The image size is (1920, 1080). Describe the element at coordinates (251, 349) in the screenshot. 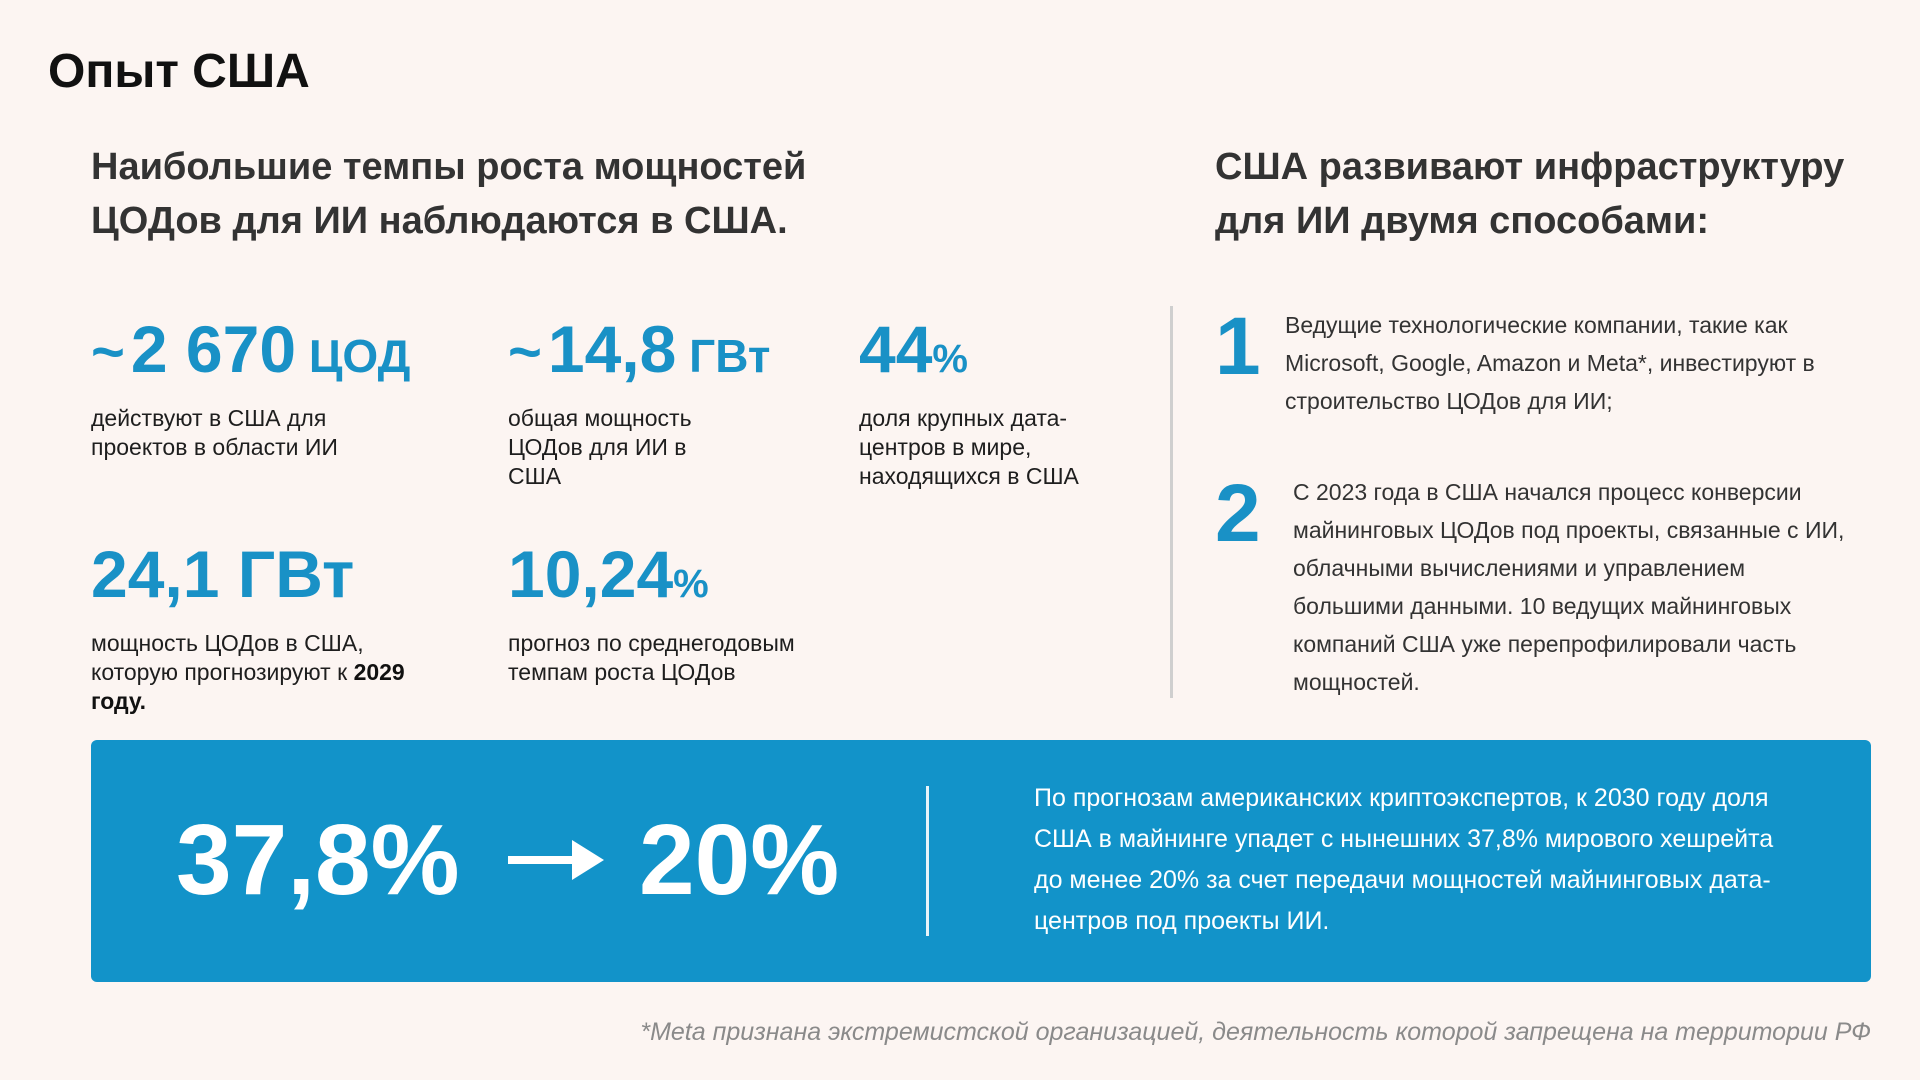

I see `stat-value: ~2 670 ЦОД` at that location.